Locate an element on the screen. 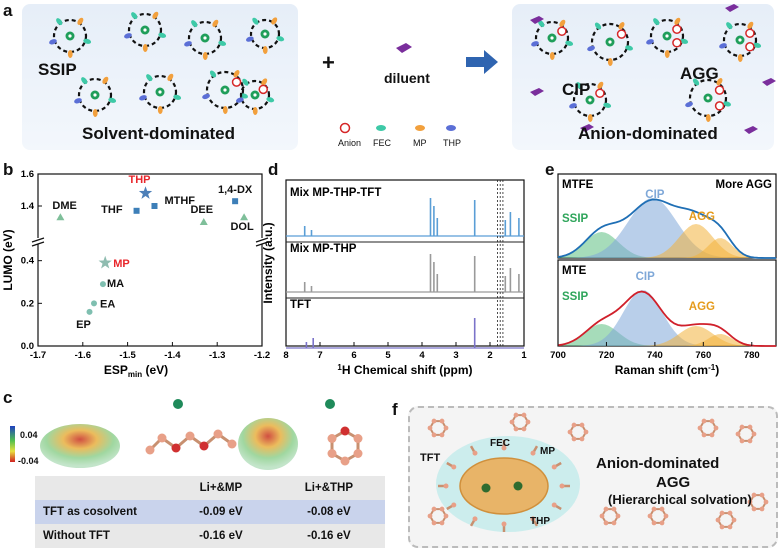 Image resolution: width=780 pixels, height=549 pixels. table-cell: -0.08 eV is located at coordinates (329, 512).